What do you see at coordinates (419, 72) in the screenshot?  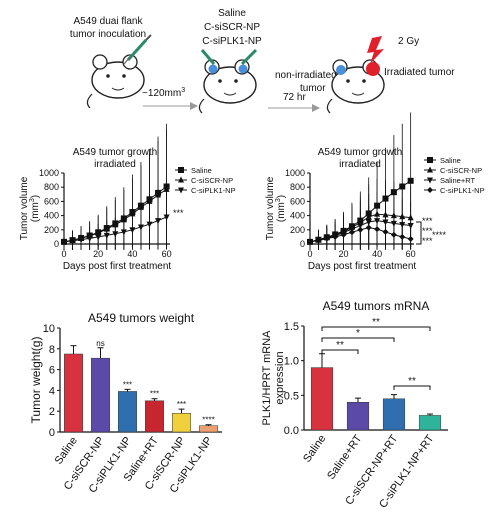 I see `irradiated-label: Irradiated tumor` at bounding box center [419, 72].